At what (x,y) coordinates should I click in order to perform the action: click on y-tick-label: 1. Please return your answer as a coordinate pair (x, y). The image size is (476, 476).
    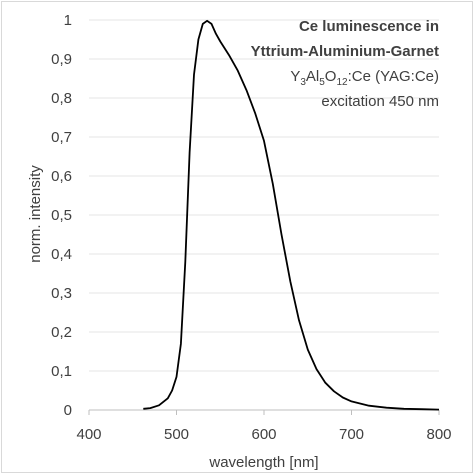
    Looking at the image, I should click on (68, 20).